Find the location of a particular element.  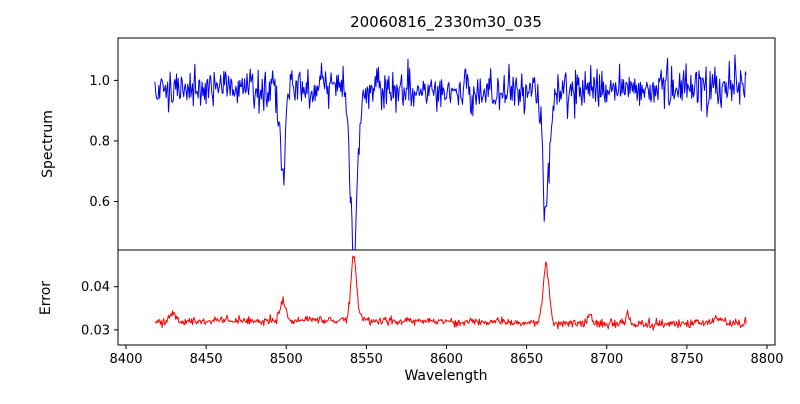

spectrum-y-tick-label: 0.8 is located at coordinates (99, 141).